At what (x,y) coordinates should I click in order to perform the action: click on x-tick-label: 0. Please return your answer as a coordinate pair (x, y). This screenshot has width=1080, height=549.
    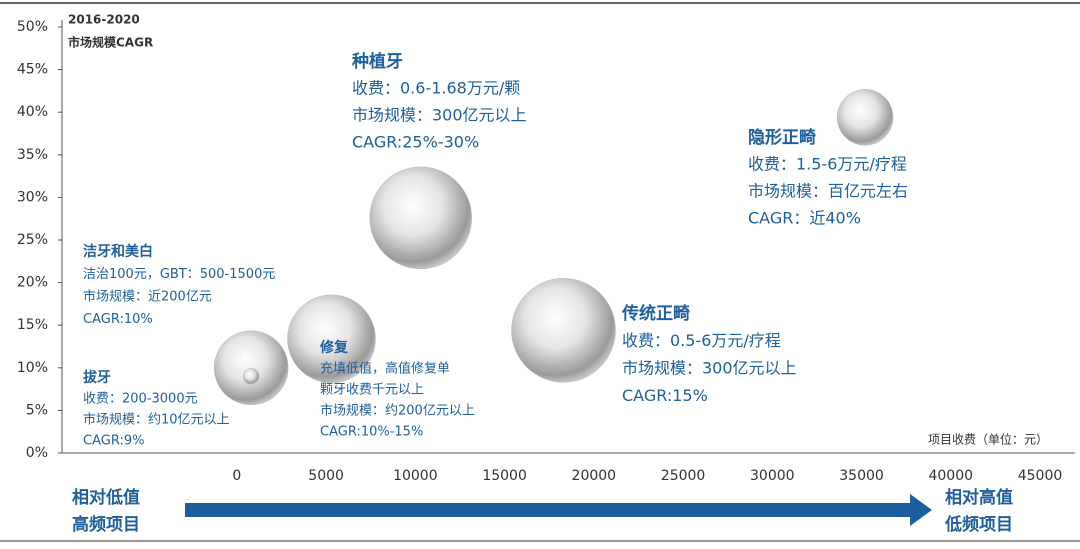
    Looking at the image, I should click on (236, 476).